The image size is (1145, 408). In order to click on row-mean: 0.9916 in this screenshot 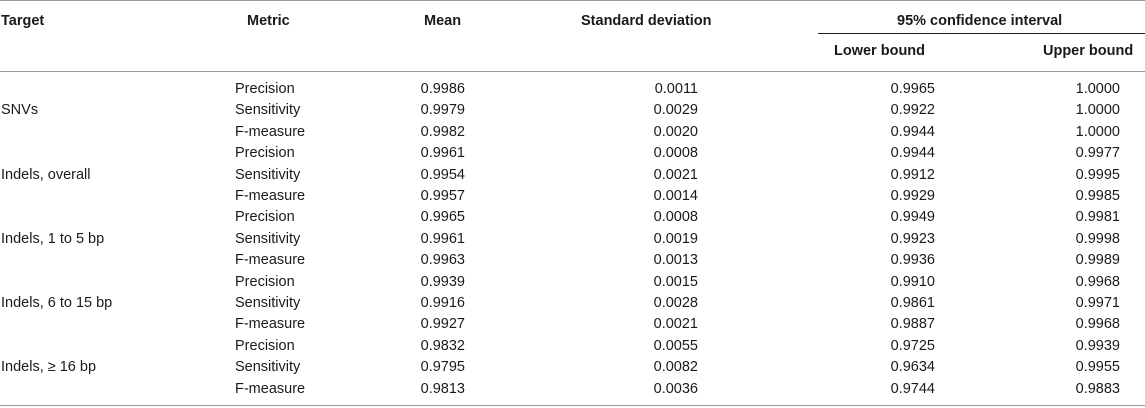, I will do `click(442, 303)`.